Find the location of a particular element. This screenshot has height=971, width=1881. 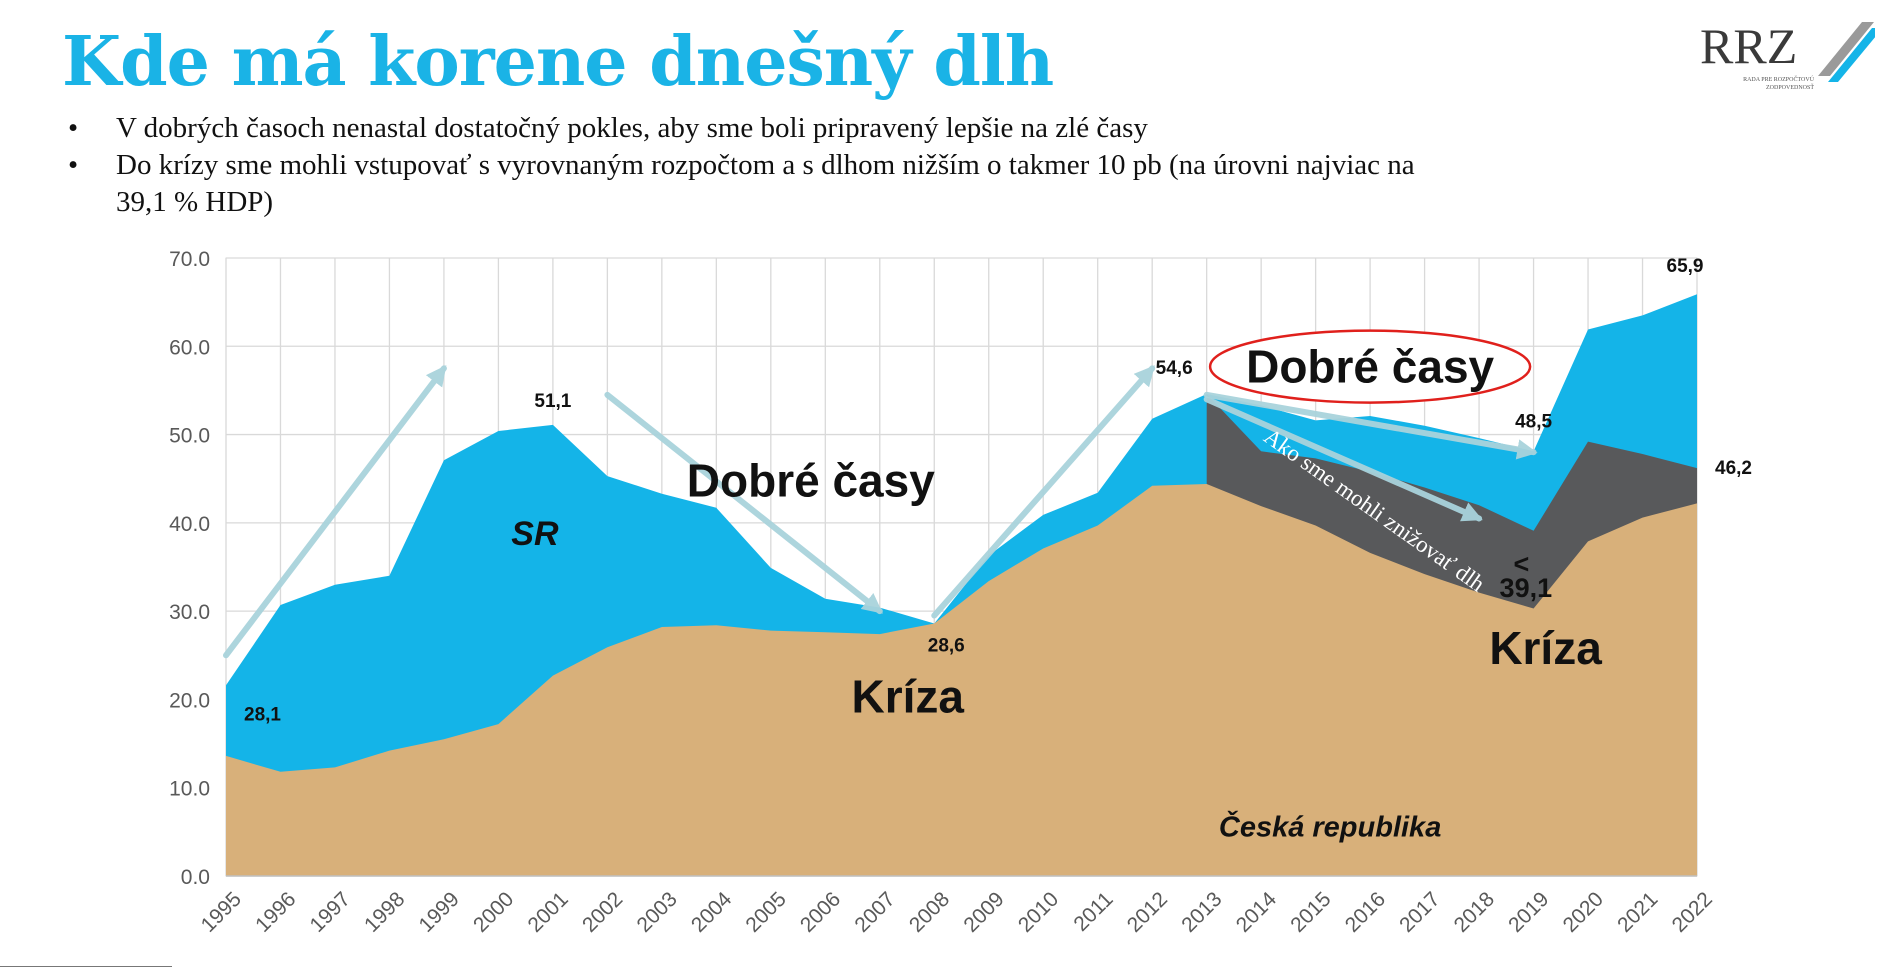

x-tick-label: 1995 is located at coordinates (221, 912).